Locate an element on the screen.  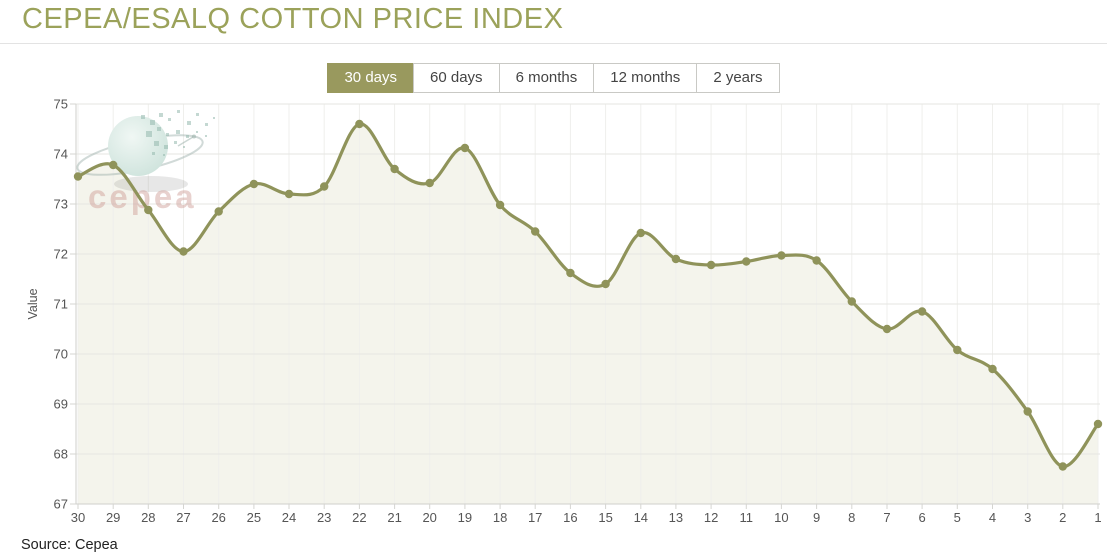
title-divider is located at coordinates (553, 43).